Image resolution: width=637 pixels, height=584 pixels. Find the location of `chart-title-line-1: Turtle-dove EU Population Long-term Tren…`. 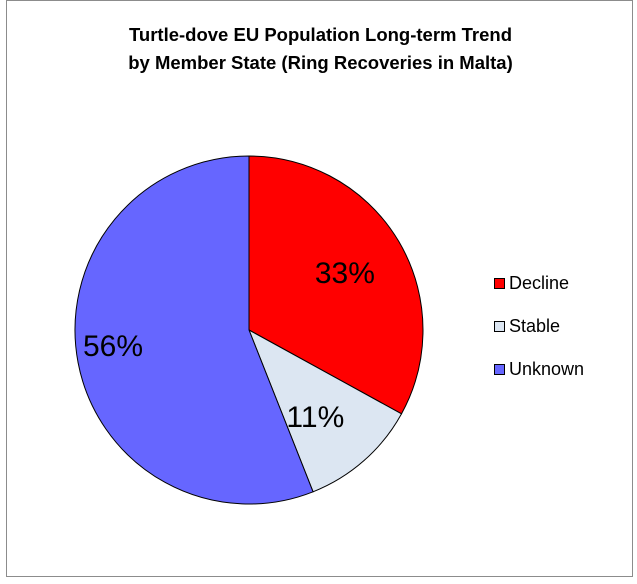

chart-title-line-1: Turtle-dove EU Population Long-term Tren… is located at coordinates (320, 34).